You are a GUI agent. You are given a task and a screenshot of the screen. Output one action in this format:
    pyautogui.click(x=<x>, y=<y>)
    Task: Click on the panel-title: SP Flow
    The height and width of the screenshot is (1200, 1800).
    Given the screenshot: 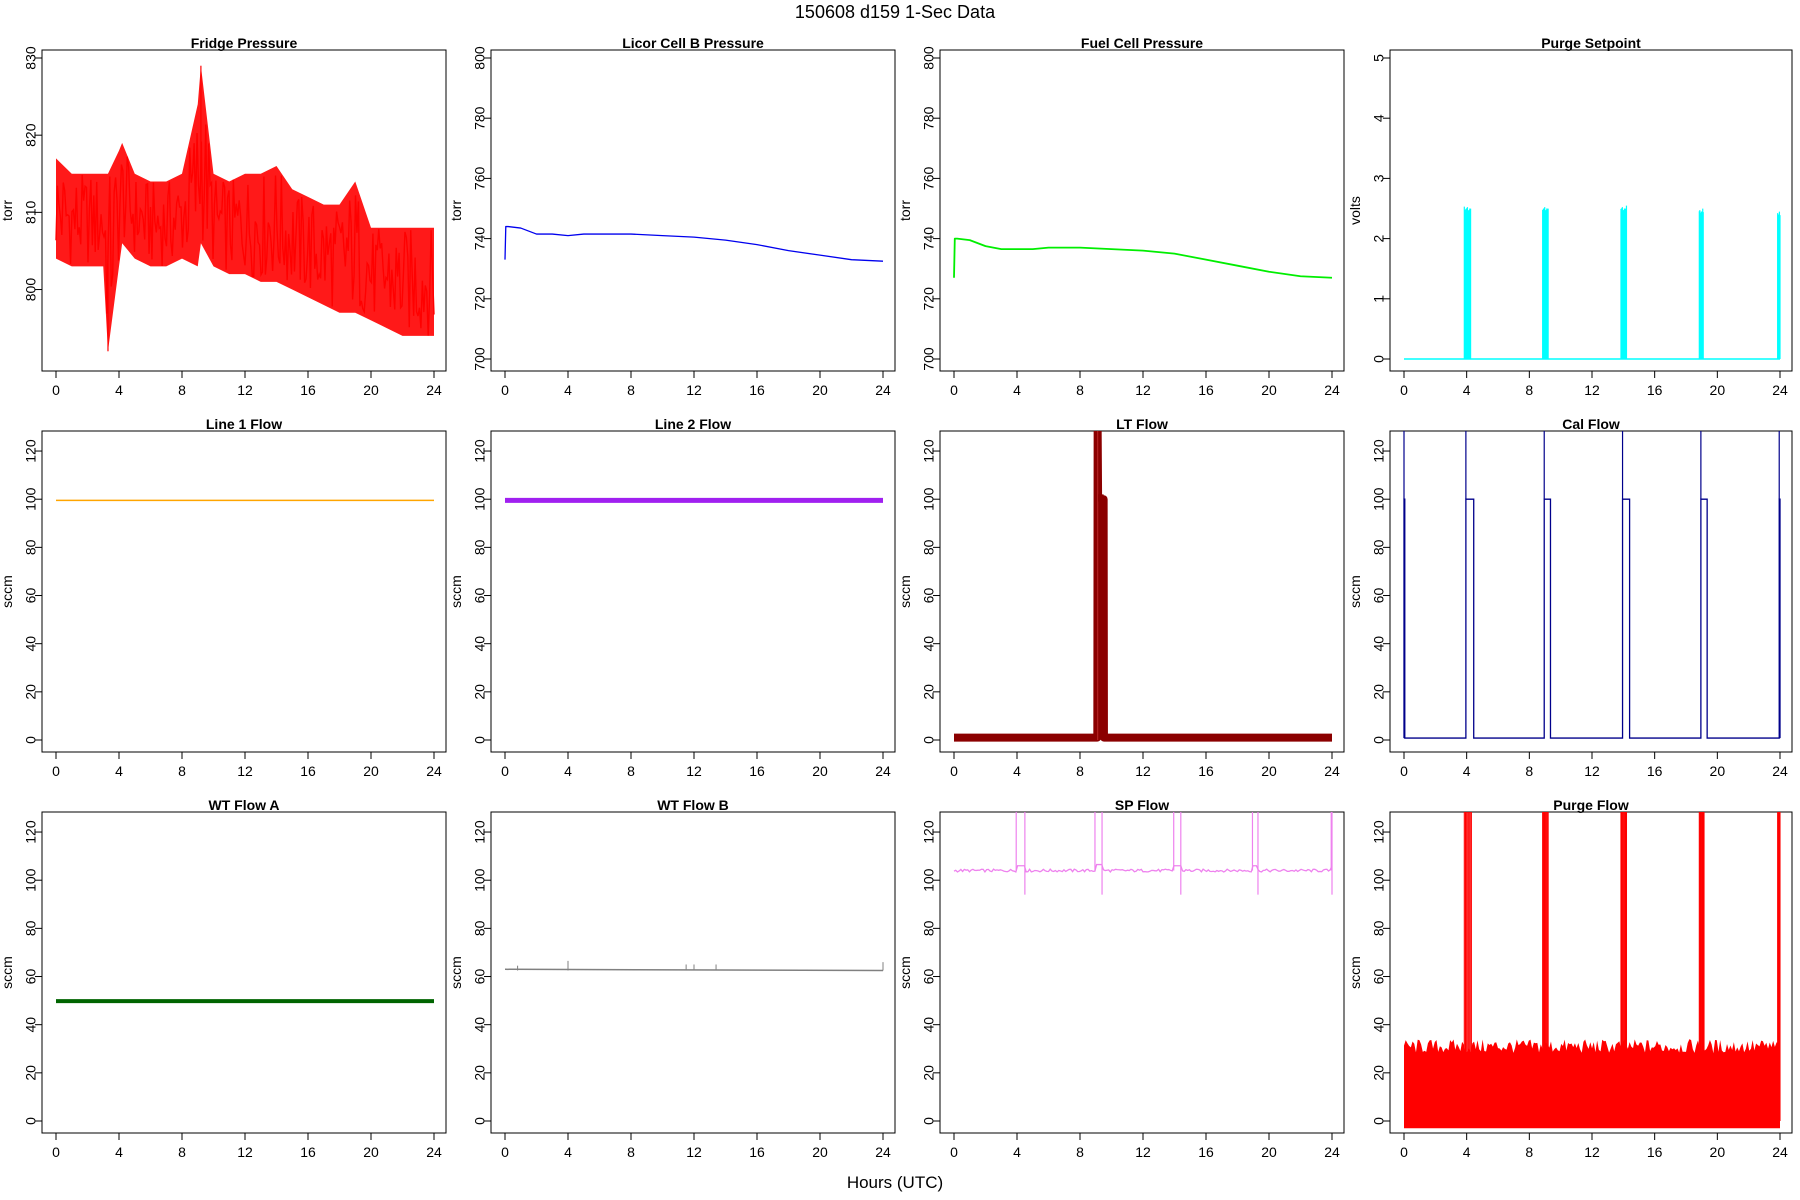 What is the action you would take?
    pyautogui.click(x=1142, y=805)
    